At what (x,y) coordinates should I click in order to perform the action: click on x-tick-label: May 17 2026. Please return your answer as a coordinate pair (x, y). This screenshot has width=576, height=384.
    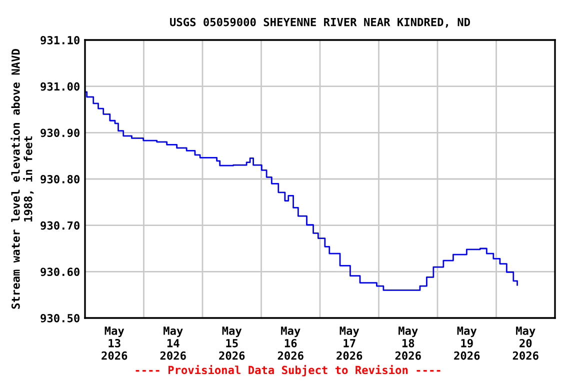
    Looking at the image, I should click on (349, 343).